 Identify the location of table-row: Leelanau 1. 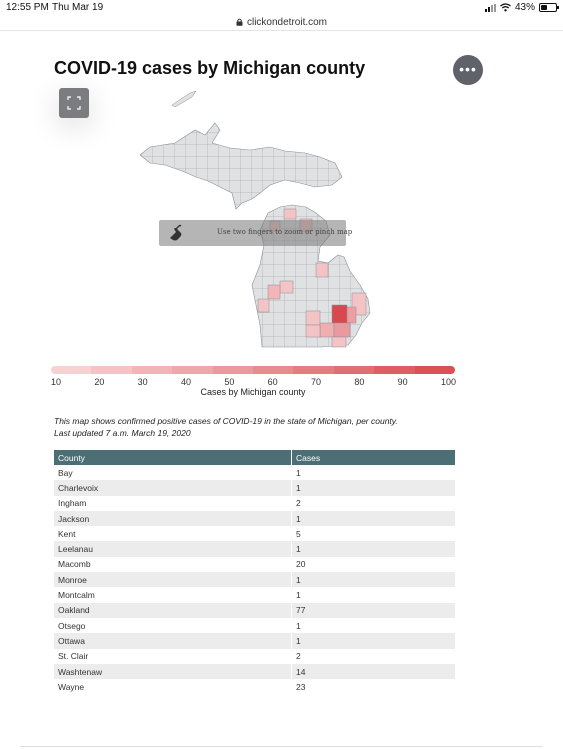
(254, 549).